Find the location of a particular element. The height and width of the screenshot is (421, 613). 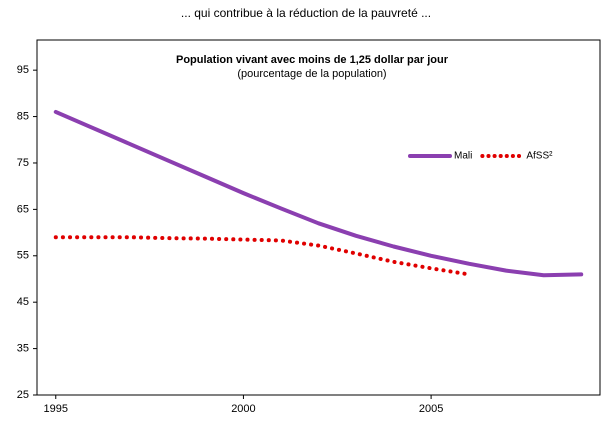

y-tick-label: 65 is located at coordinates (23, 209).